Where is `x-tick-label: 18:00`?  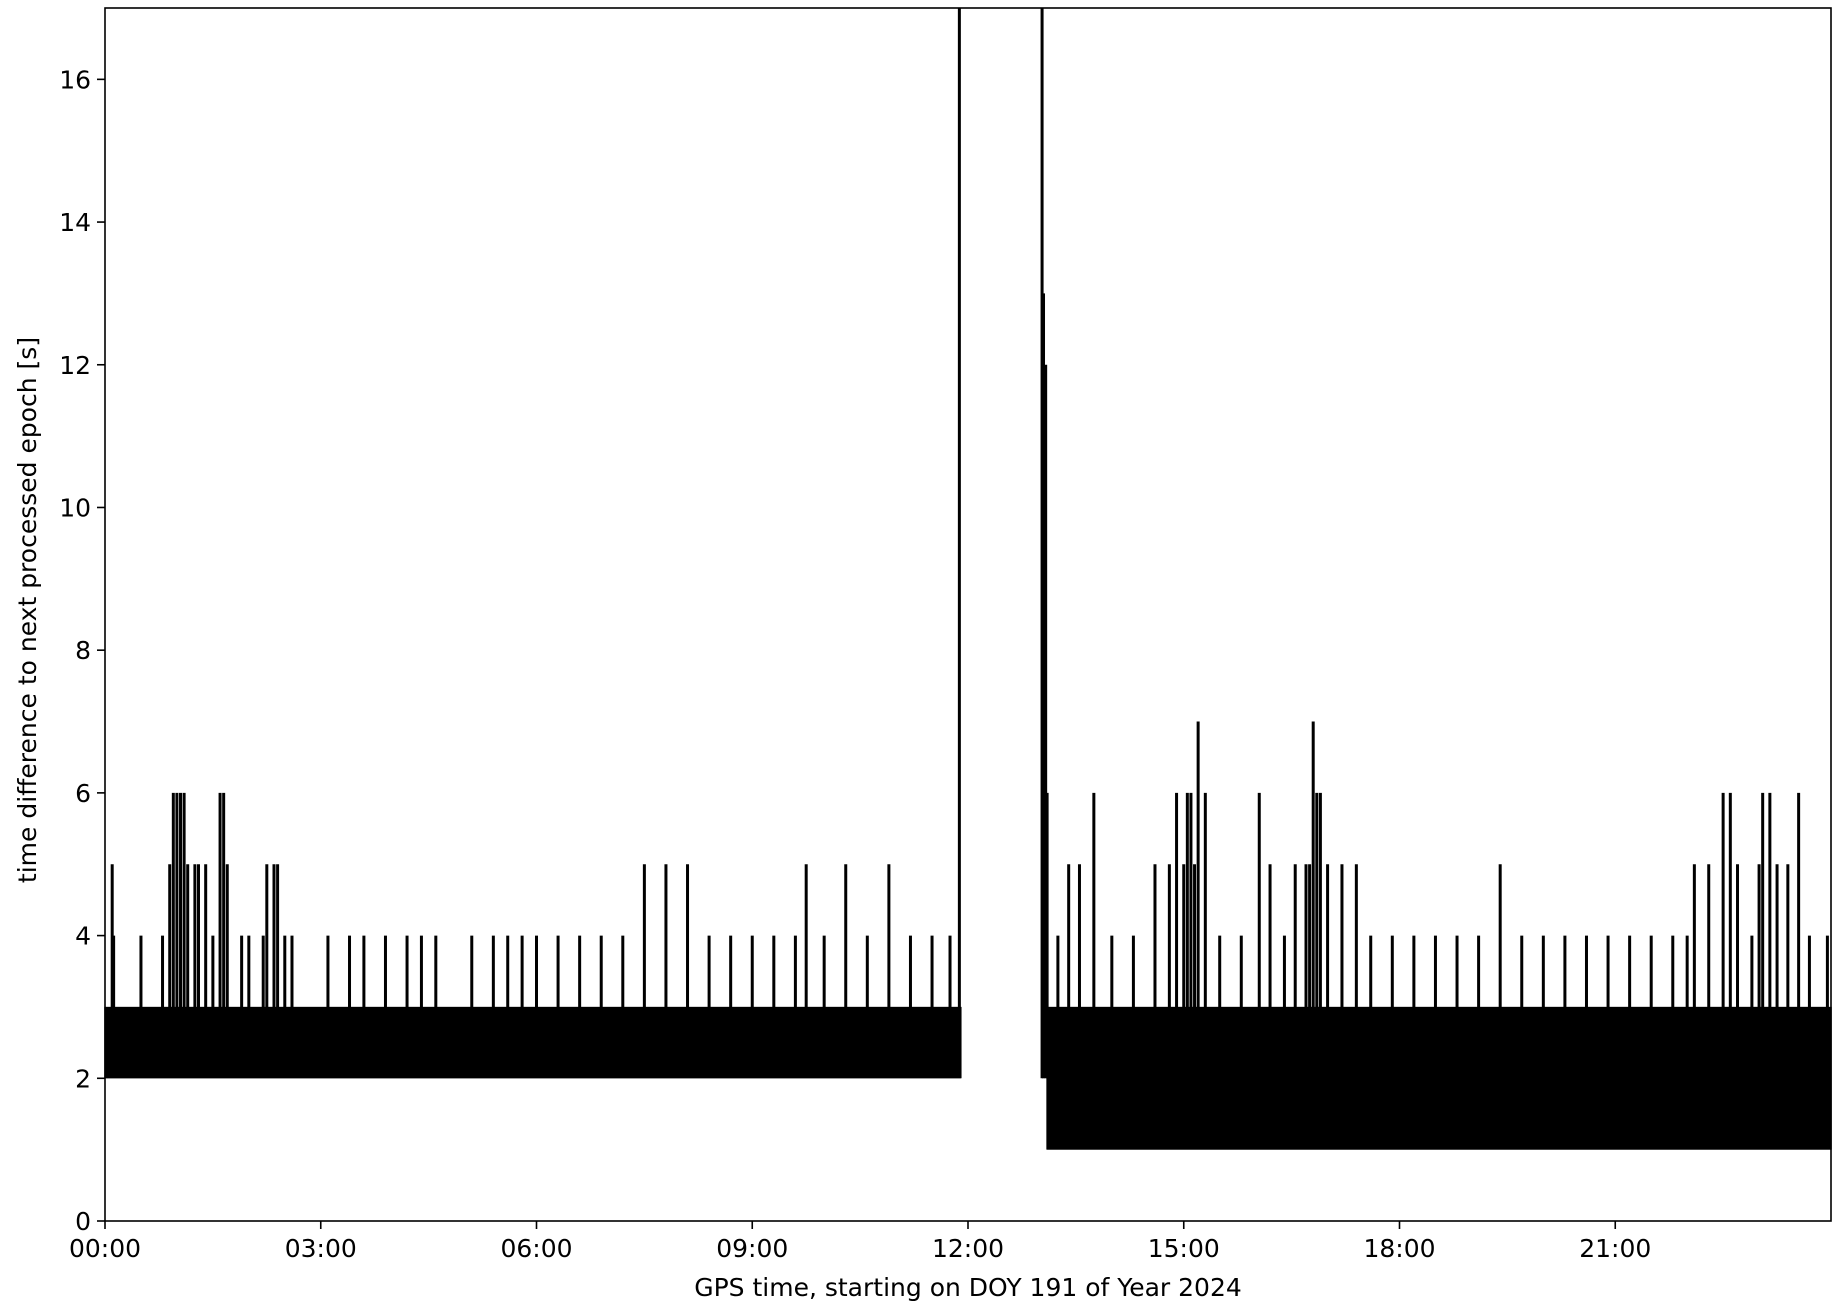 x-tick-label: 18:00 is located at coordinates (1399, 1248).